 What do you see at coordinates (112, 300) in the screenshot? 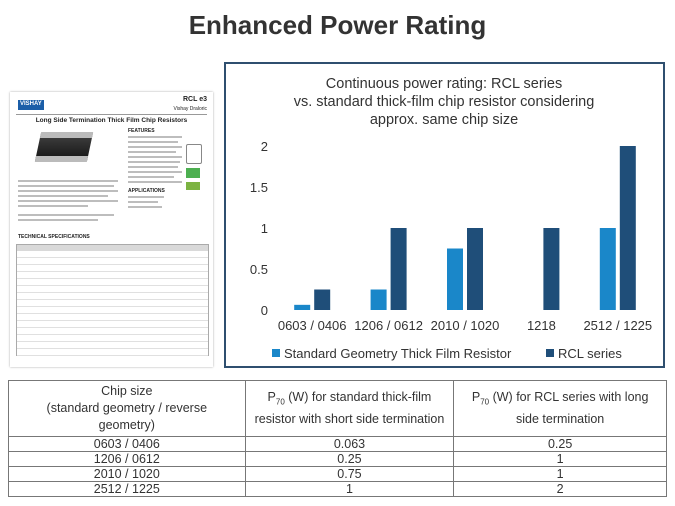
I see `spec-table-thumbnail` at bounding box center [112, 300].